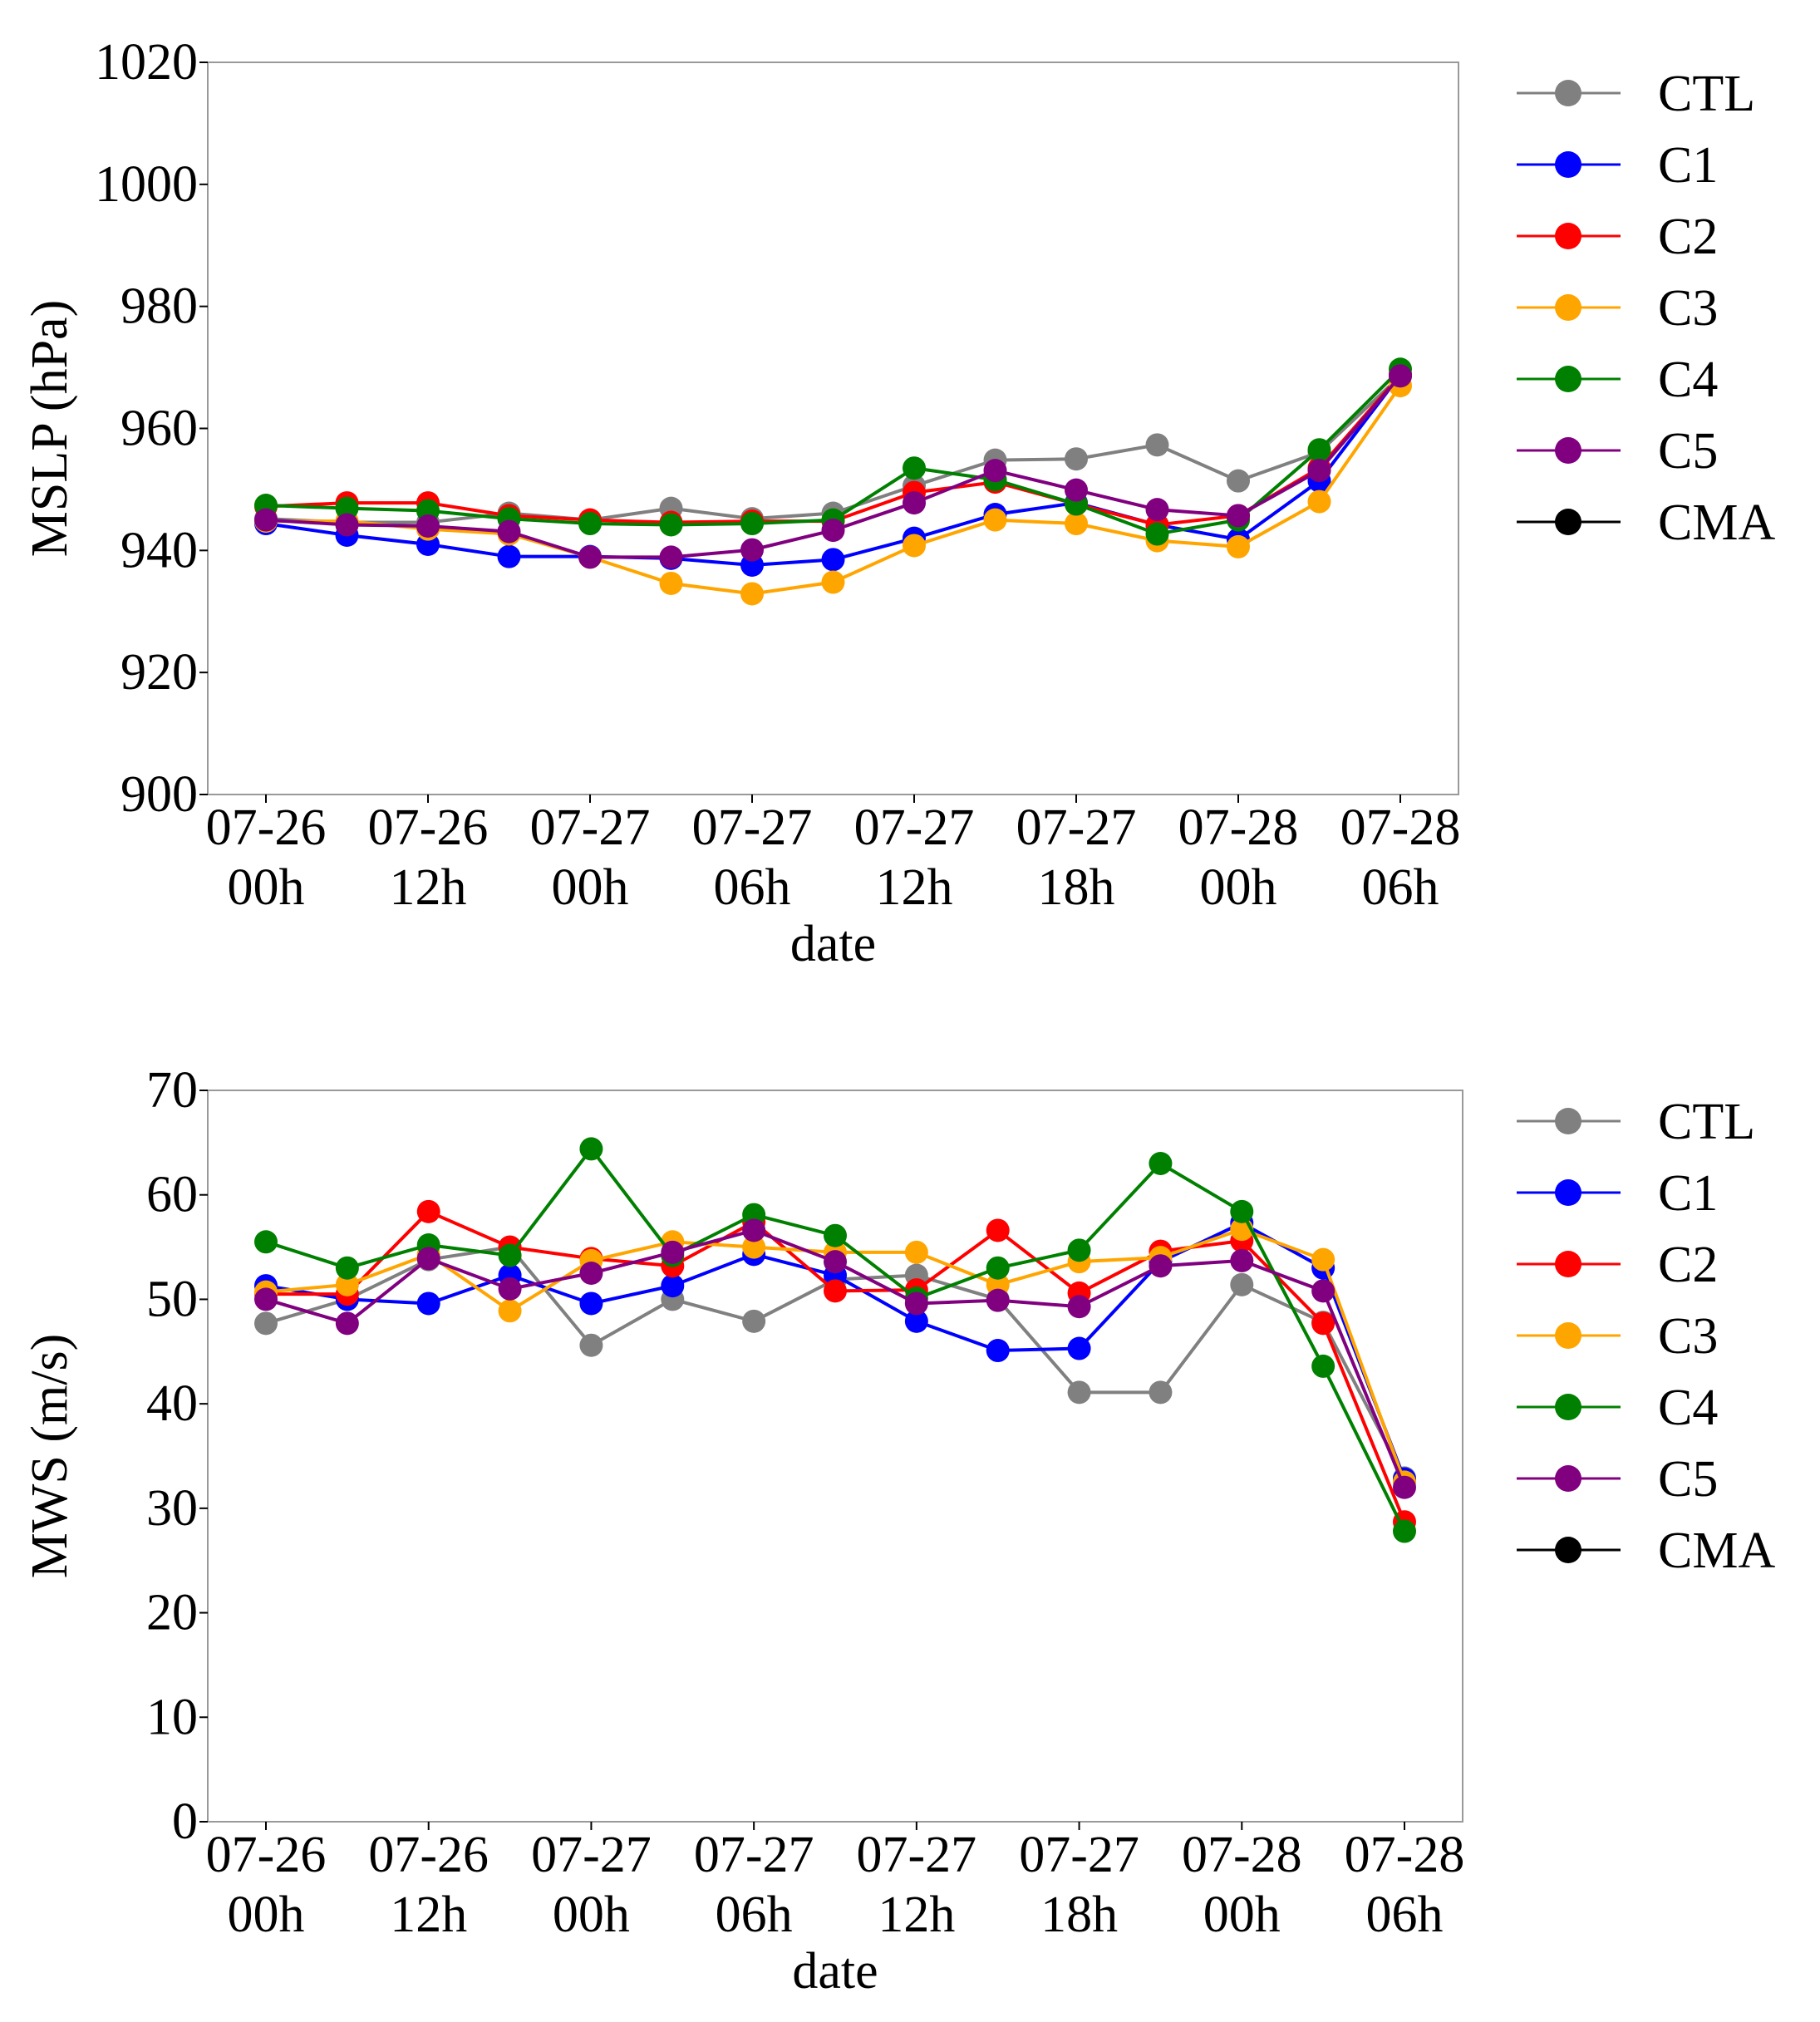 This screenshot has width=1820, height=2022. I want to click on x-tick-label: 07-28 06h, so click(1400, 857).